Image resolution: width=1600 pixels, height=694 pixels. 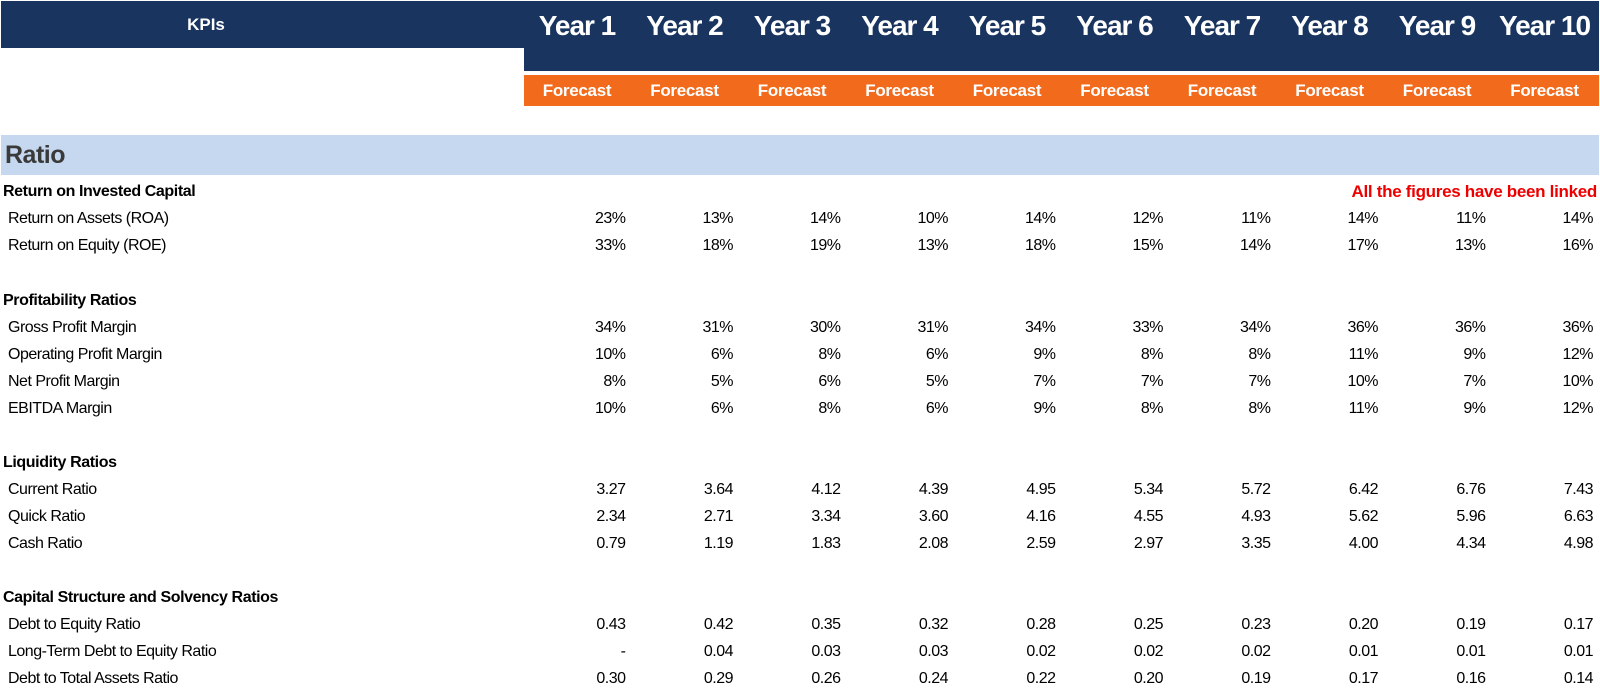 What do you see at coordinates (52, 489) in the screenshot?
I see `row-label: Current Ratio` at bounding box center [52, 489].